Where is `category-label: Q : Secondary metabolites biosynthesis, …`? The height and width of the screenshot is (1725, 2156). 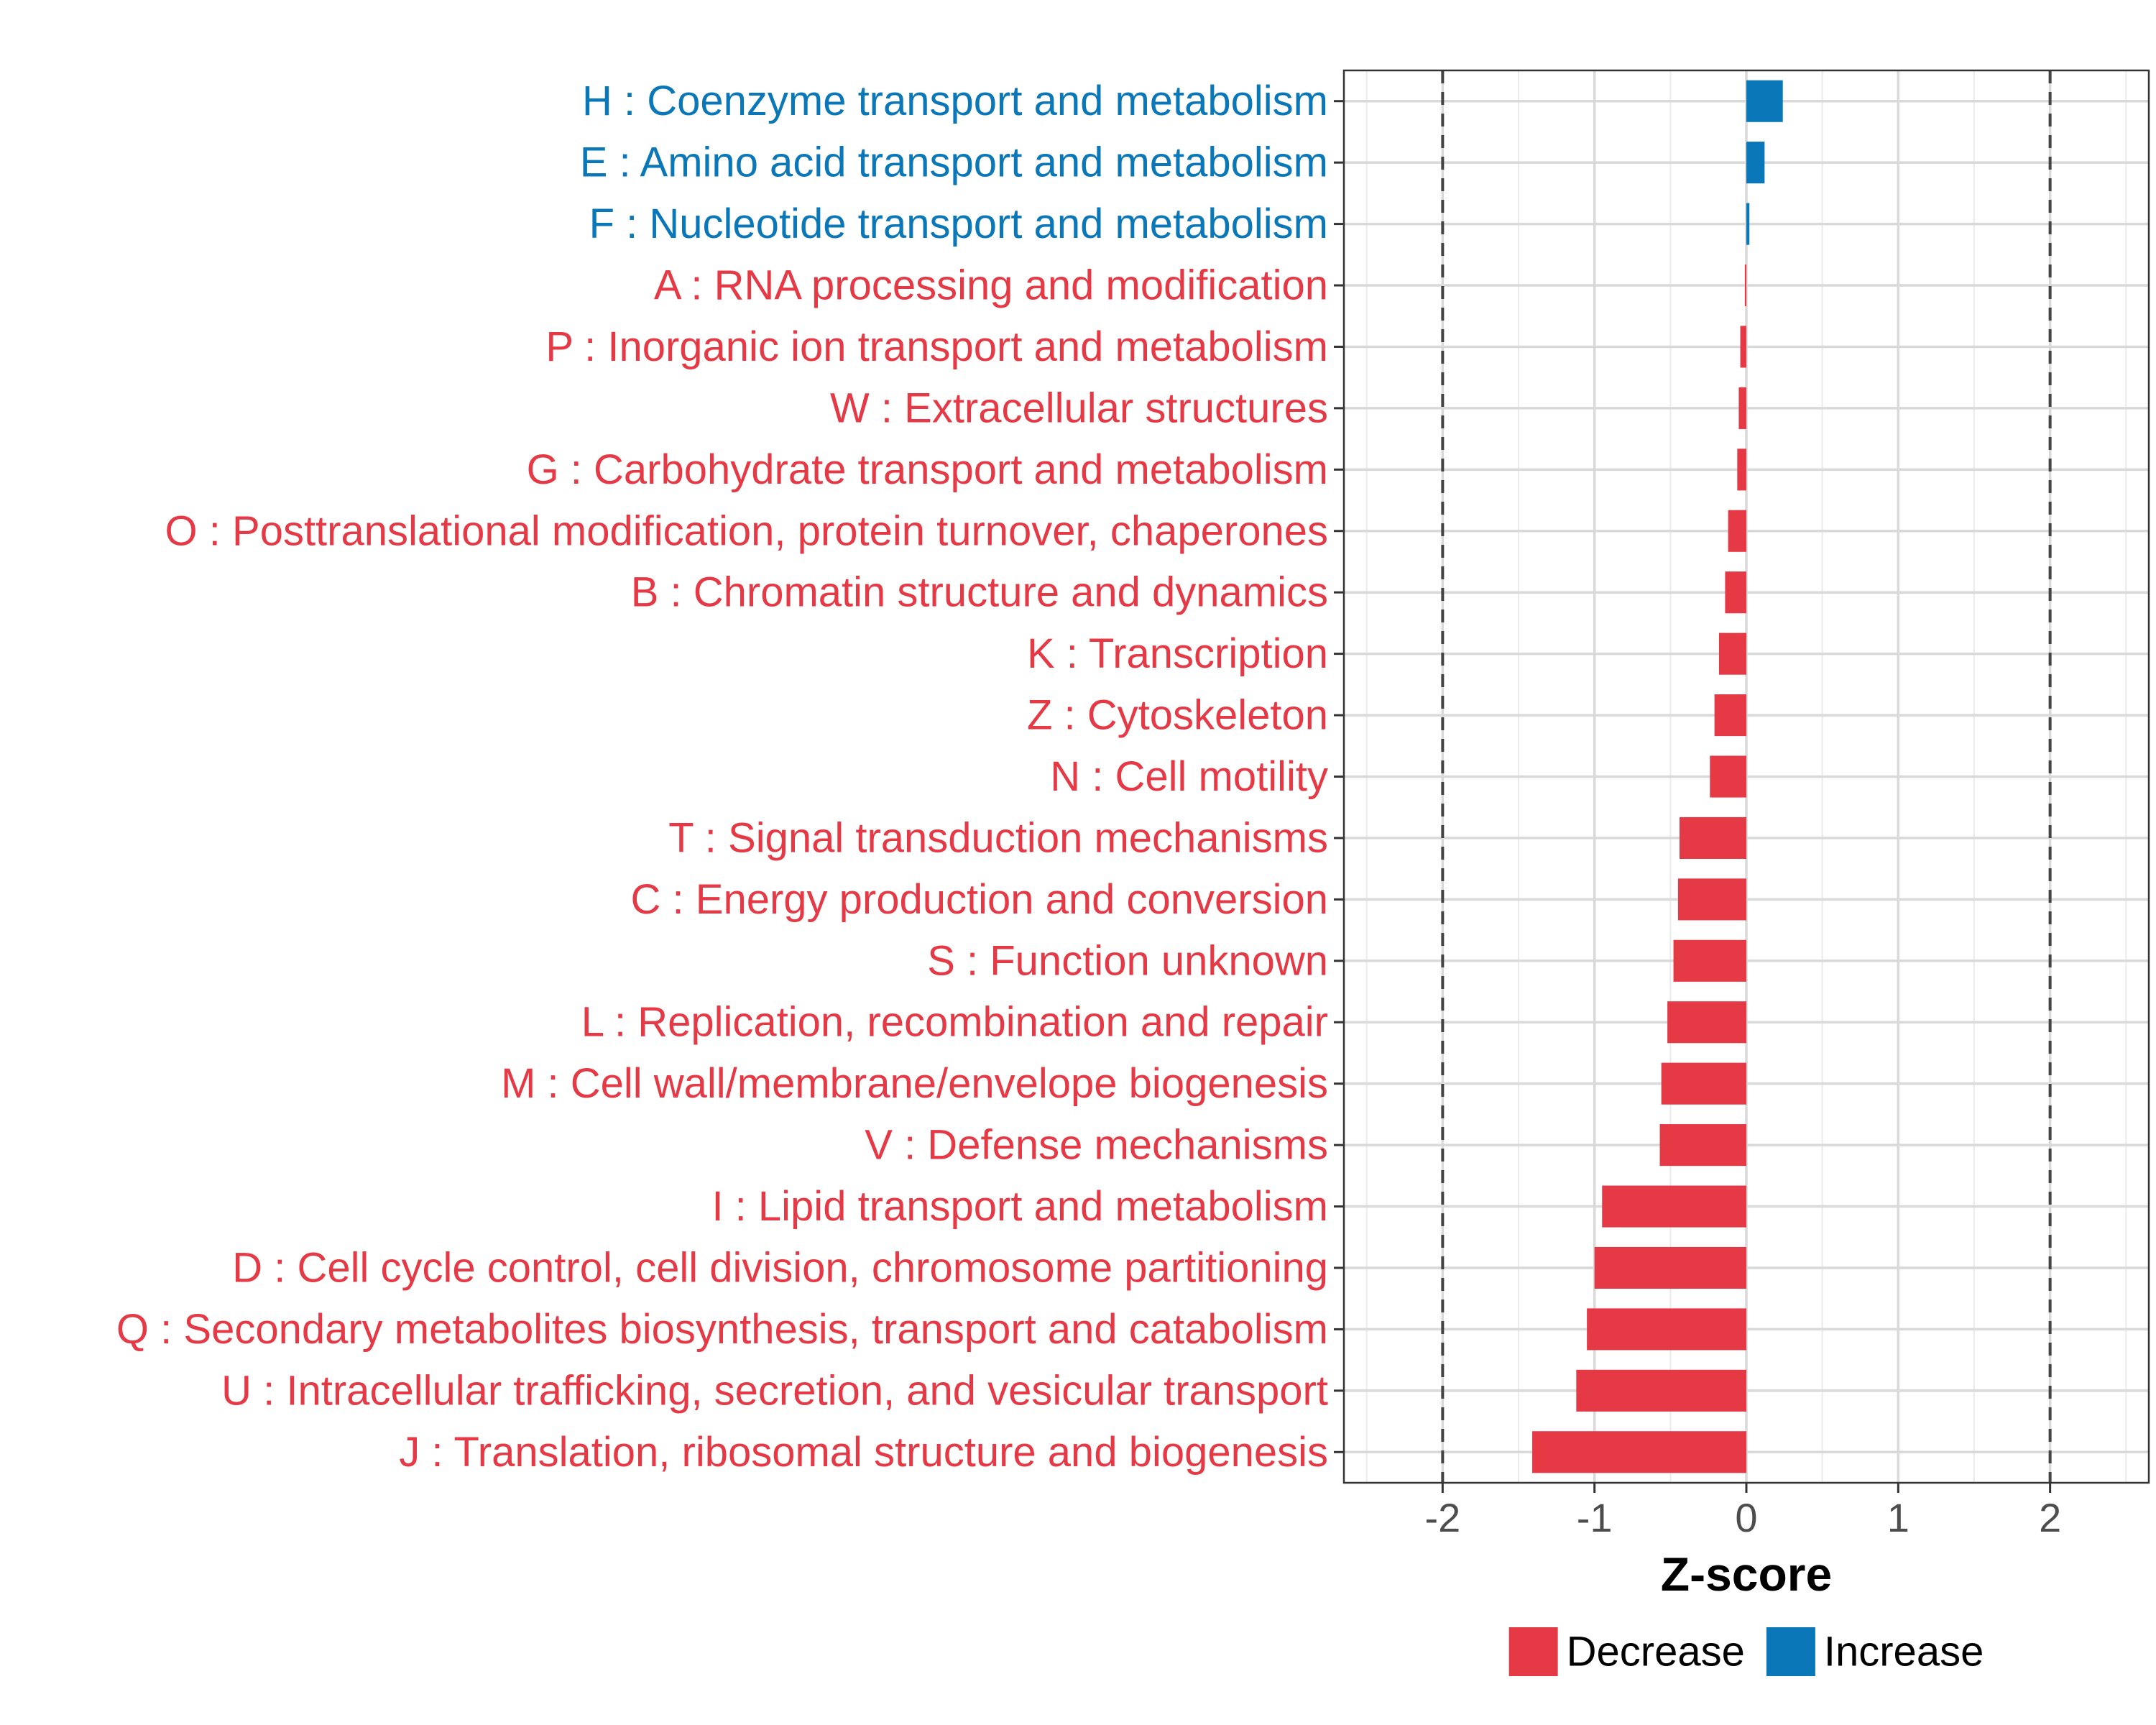
category-label: Q : Secondary metabolites biosynthesis, … is located at coordinates (722, 1329).